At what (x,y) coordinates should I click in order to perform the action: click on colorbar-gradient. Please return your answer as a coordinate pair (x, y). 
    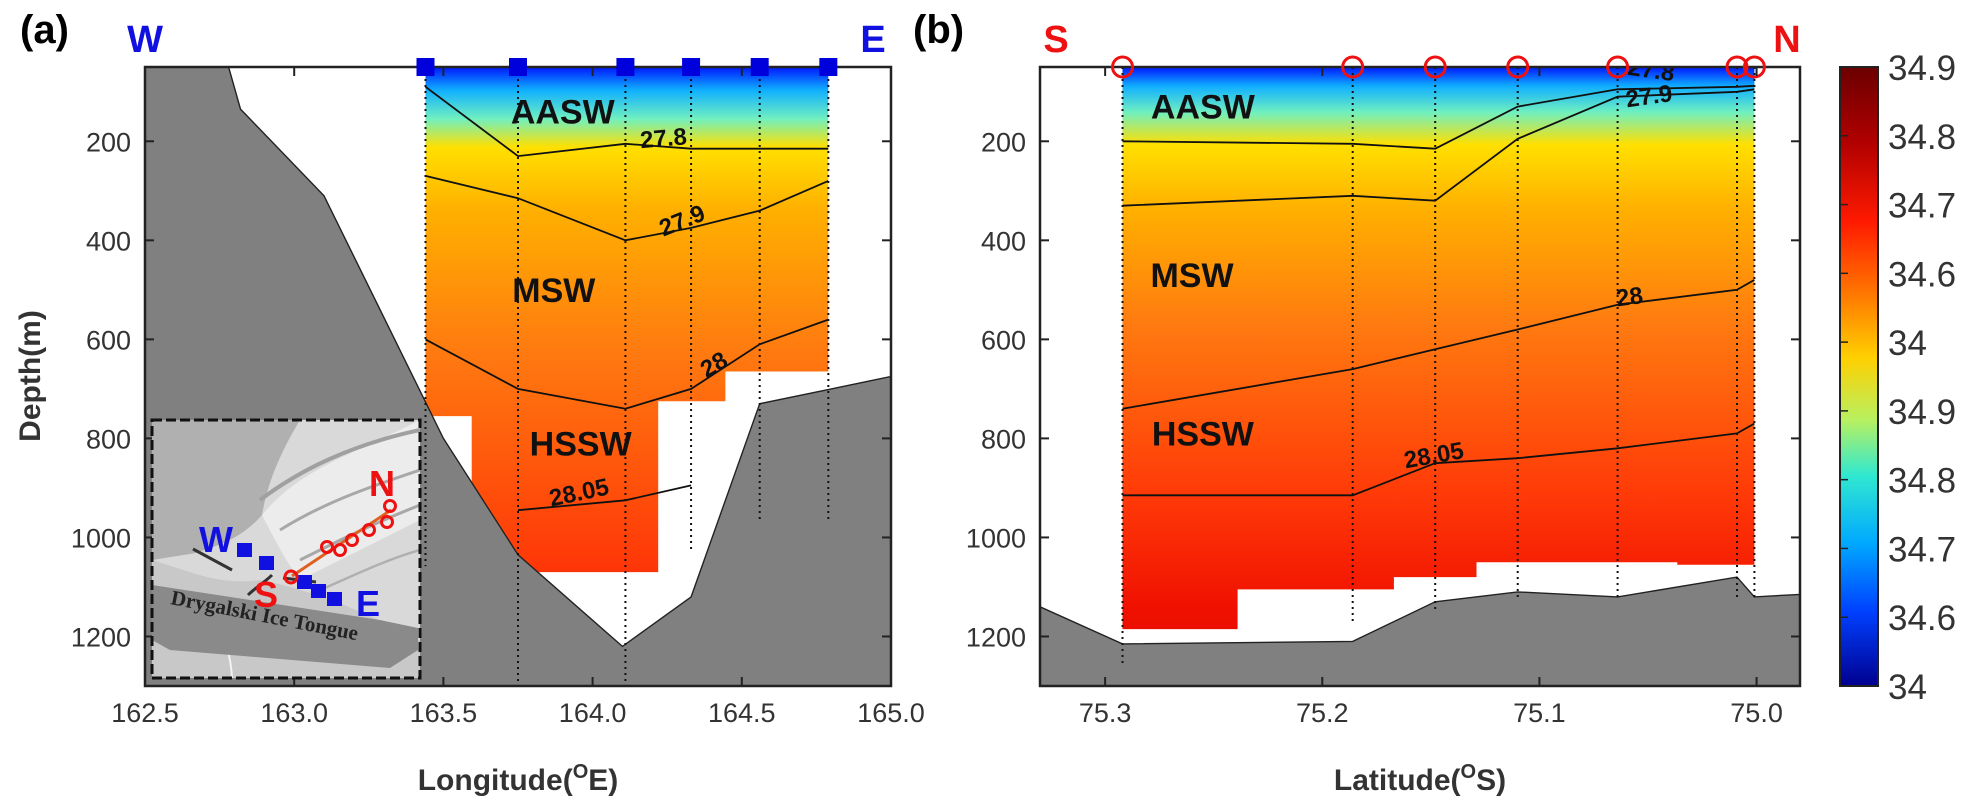
    Looking at the image, I should click on (1859, 376).